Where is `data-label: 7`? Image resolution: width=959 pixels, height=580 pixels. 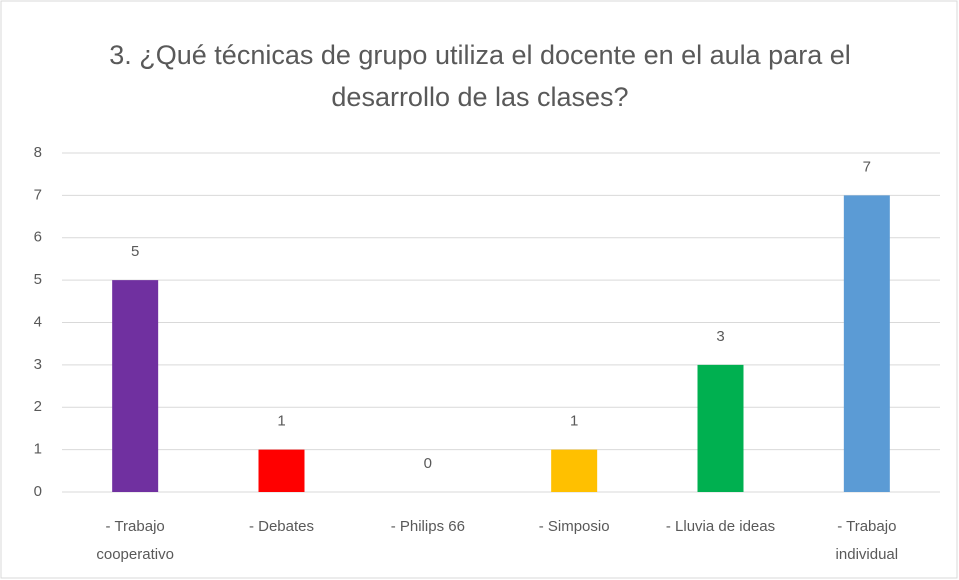 data-label: 7 is located at coordinates (867, 166).